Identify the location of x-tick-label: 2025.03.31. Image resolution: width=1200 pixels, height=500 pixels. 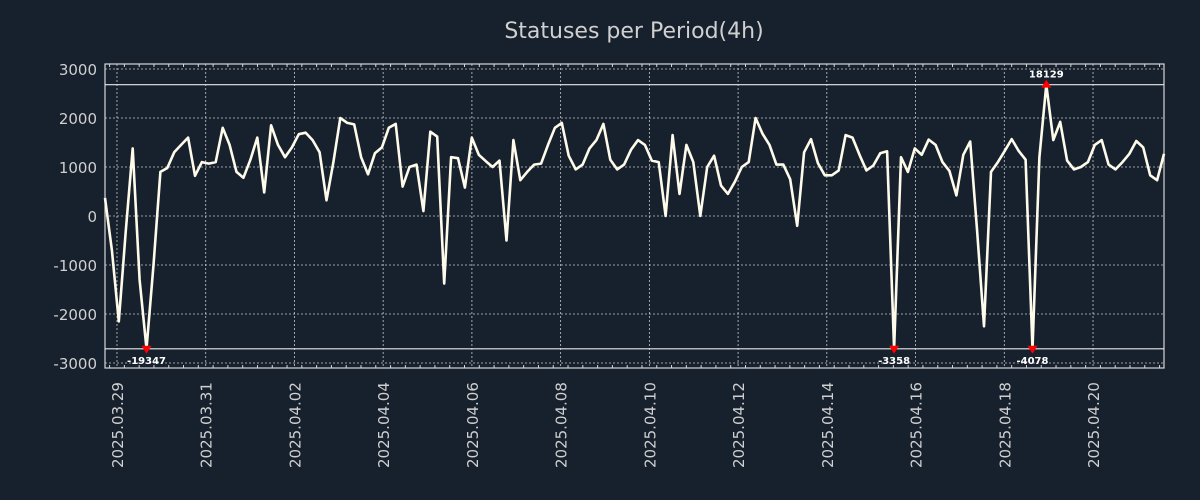
(207, 425).